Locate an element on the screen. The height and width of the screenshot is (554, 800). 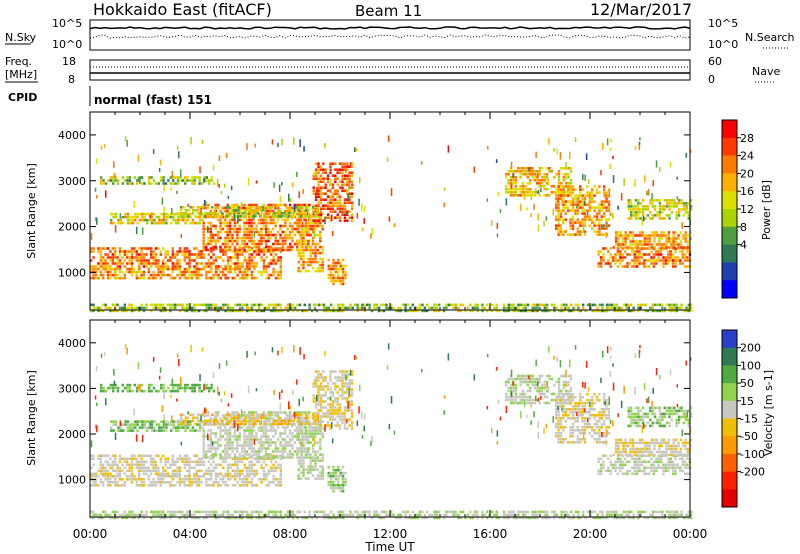
cpid-label: CPID is located at coordinates (22, 97).